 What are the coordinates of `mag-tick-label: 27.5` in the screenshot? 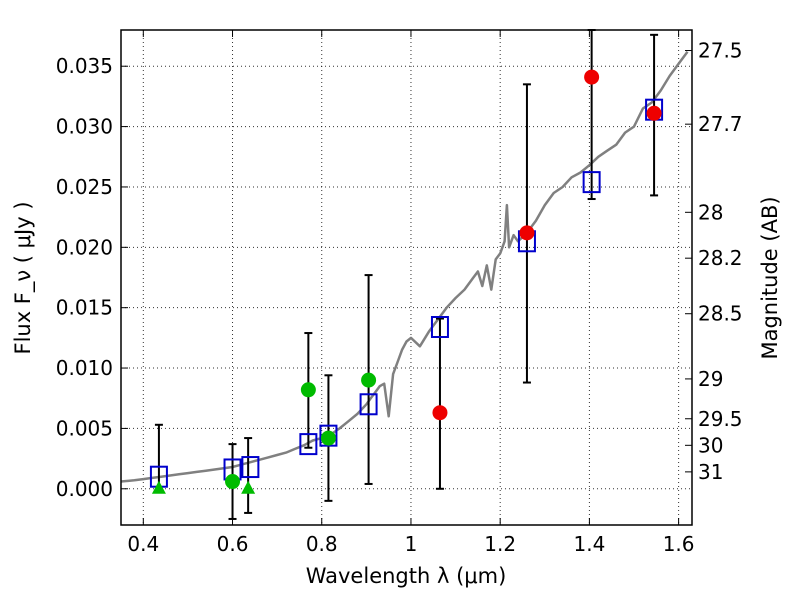 It's located at (720, 51).